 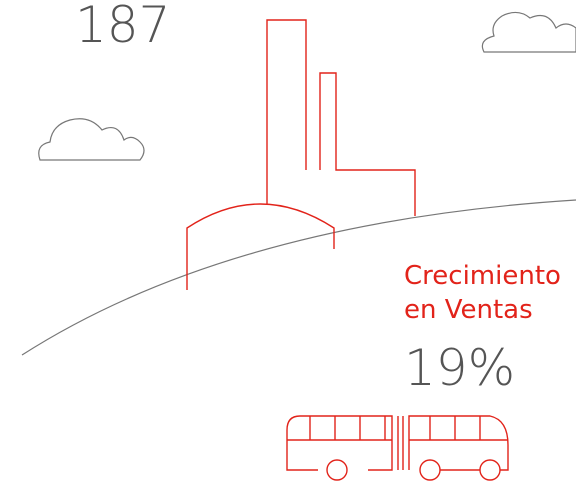 I want to click on stat-label: en Ventas, so click(x=468, y=310).